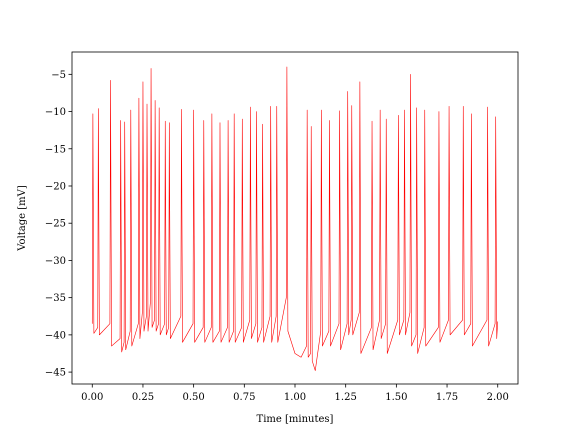 The height and width of the screenshot is (432, 576). I want to click on x-tick-label: 0.00, so click(92, 397).